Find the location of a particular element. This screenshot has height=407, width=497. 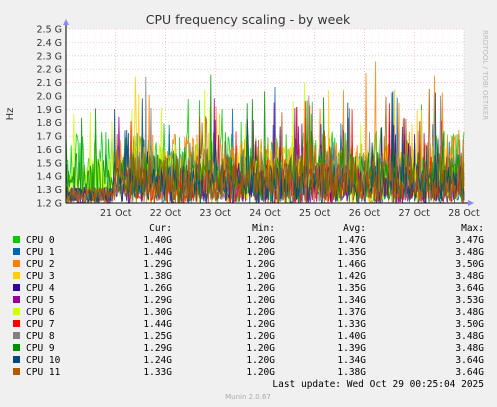

x-tick-label: 28 Oct is located at coordinates (464, 213).